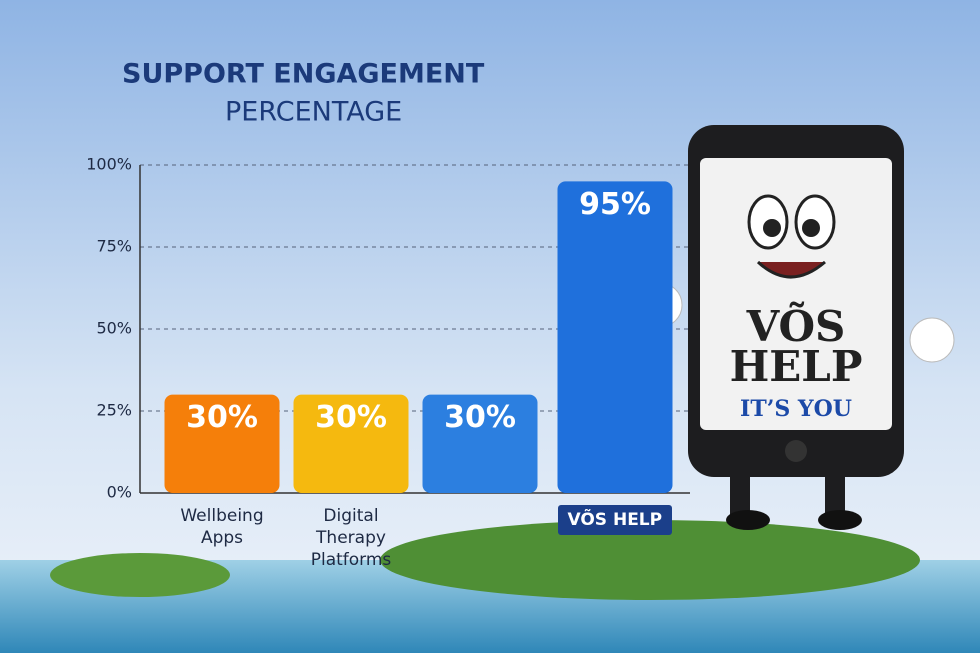  Describe the element at coordinates (796, 366) in the screenshot. I see `phone-text: HELP` at that location.